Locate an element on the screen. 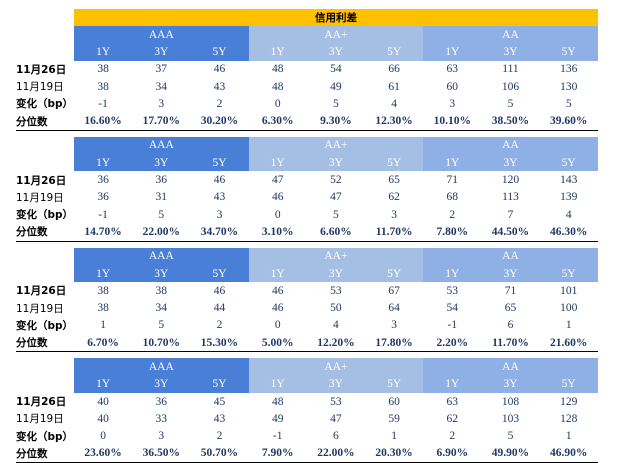  value-cell: 34 is located at coordinates (161, 86).